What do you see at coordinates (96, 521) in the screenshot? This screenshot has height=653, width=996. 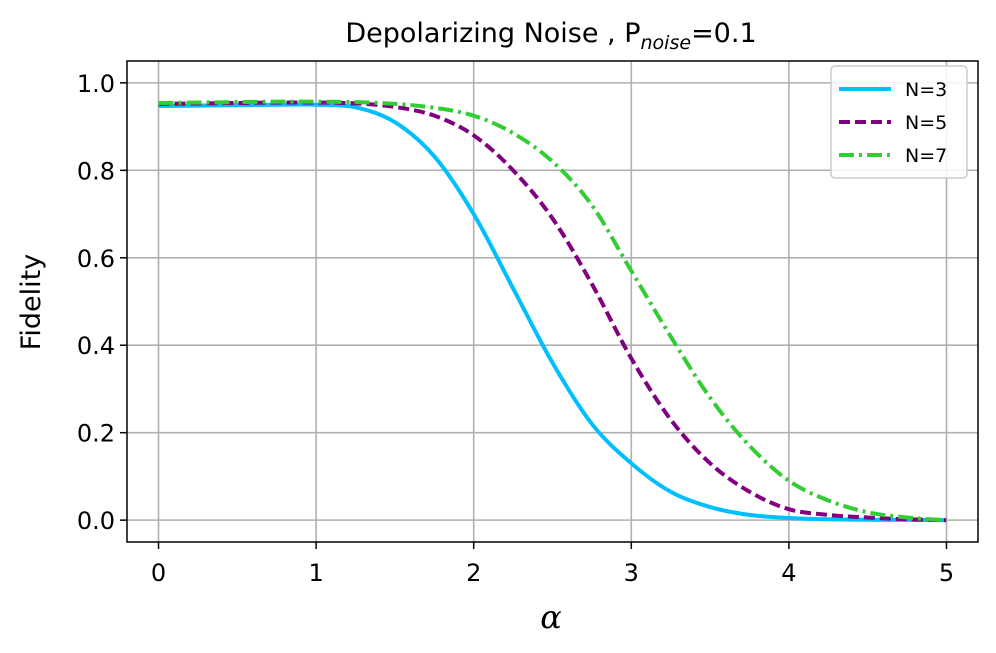 I see `y-tick-label: 0.0` at bounding box center [96, 521].